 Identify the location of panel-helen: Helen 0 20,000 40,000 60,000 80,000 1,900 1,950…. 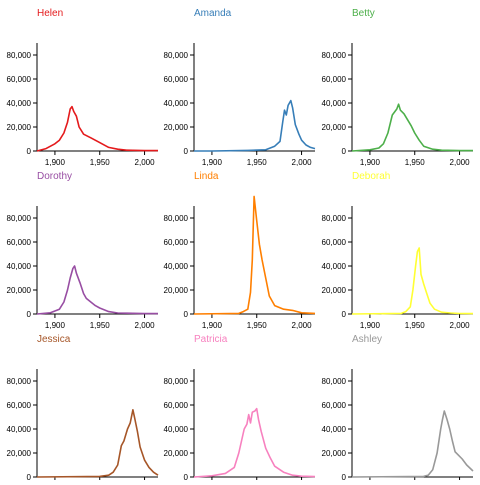
(82, 87).